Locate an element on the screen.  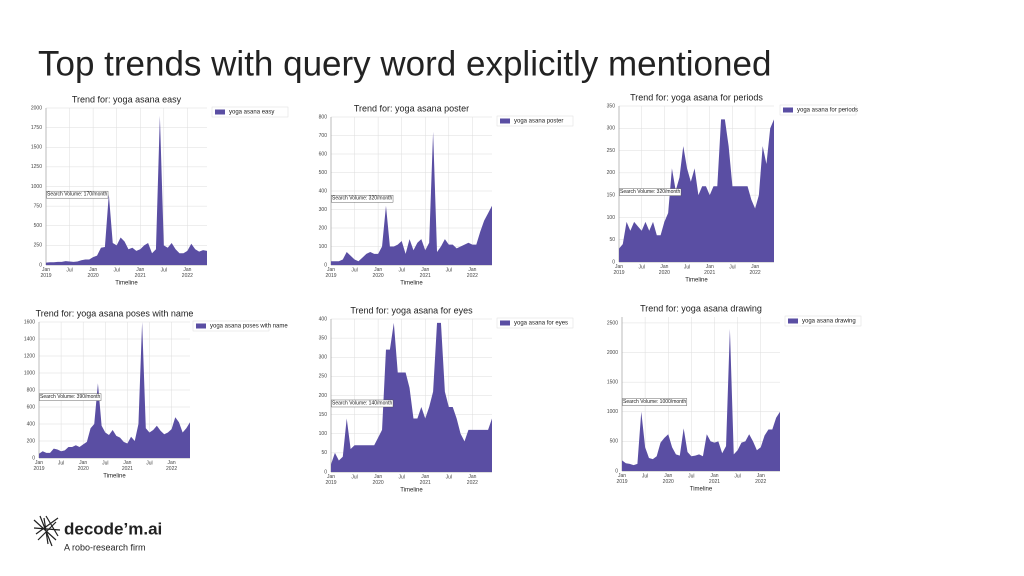
annotation: Search Volume: 320/month is located at coordinates (650, 192).